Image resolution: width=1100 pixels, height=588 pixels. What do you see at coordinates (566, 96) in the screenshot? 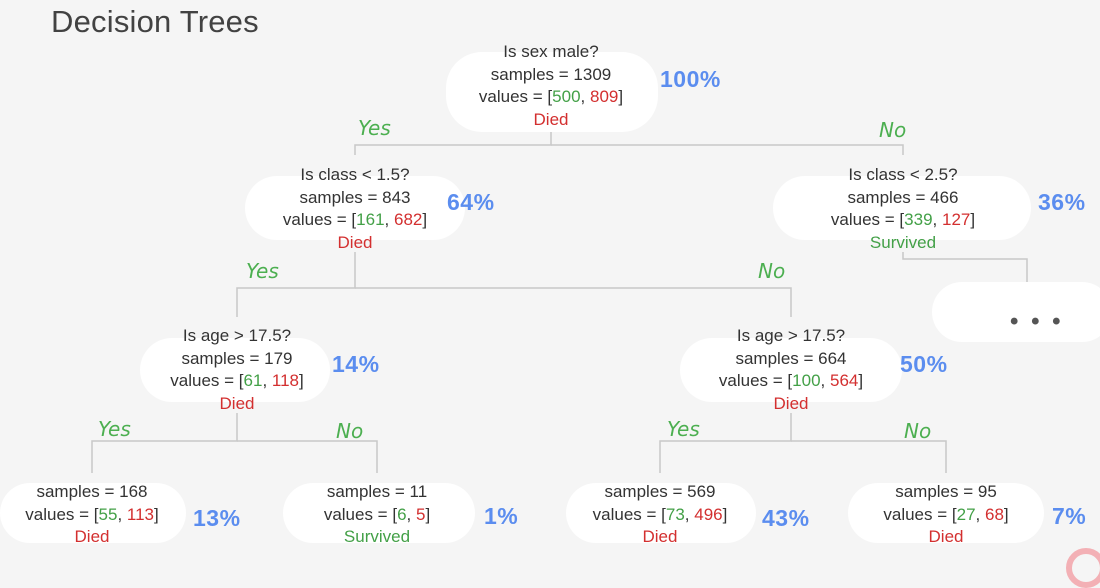
I see `value-survived: 500` at bounding box center [566, 96].